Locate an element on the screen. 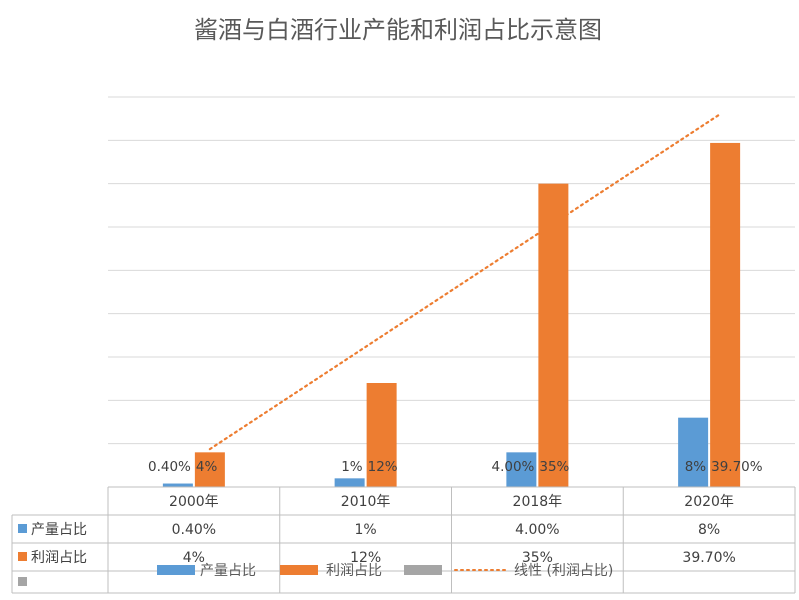 This screenshot has height=600, width=799. table-row-label: 产量占比 is located at coordinates (59, 530).